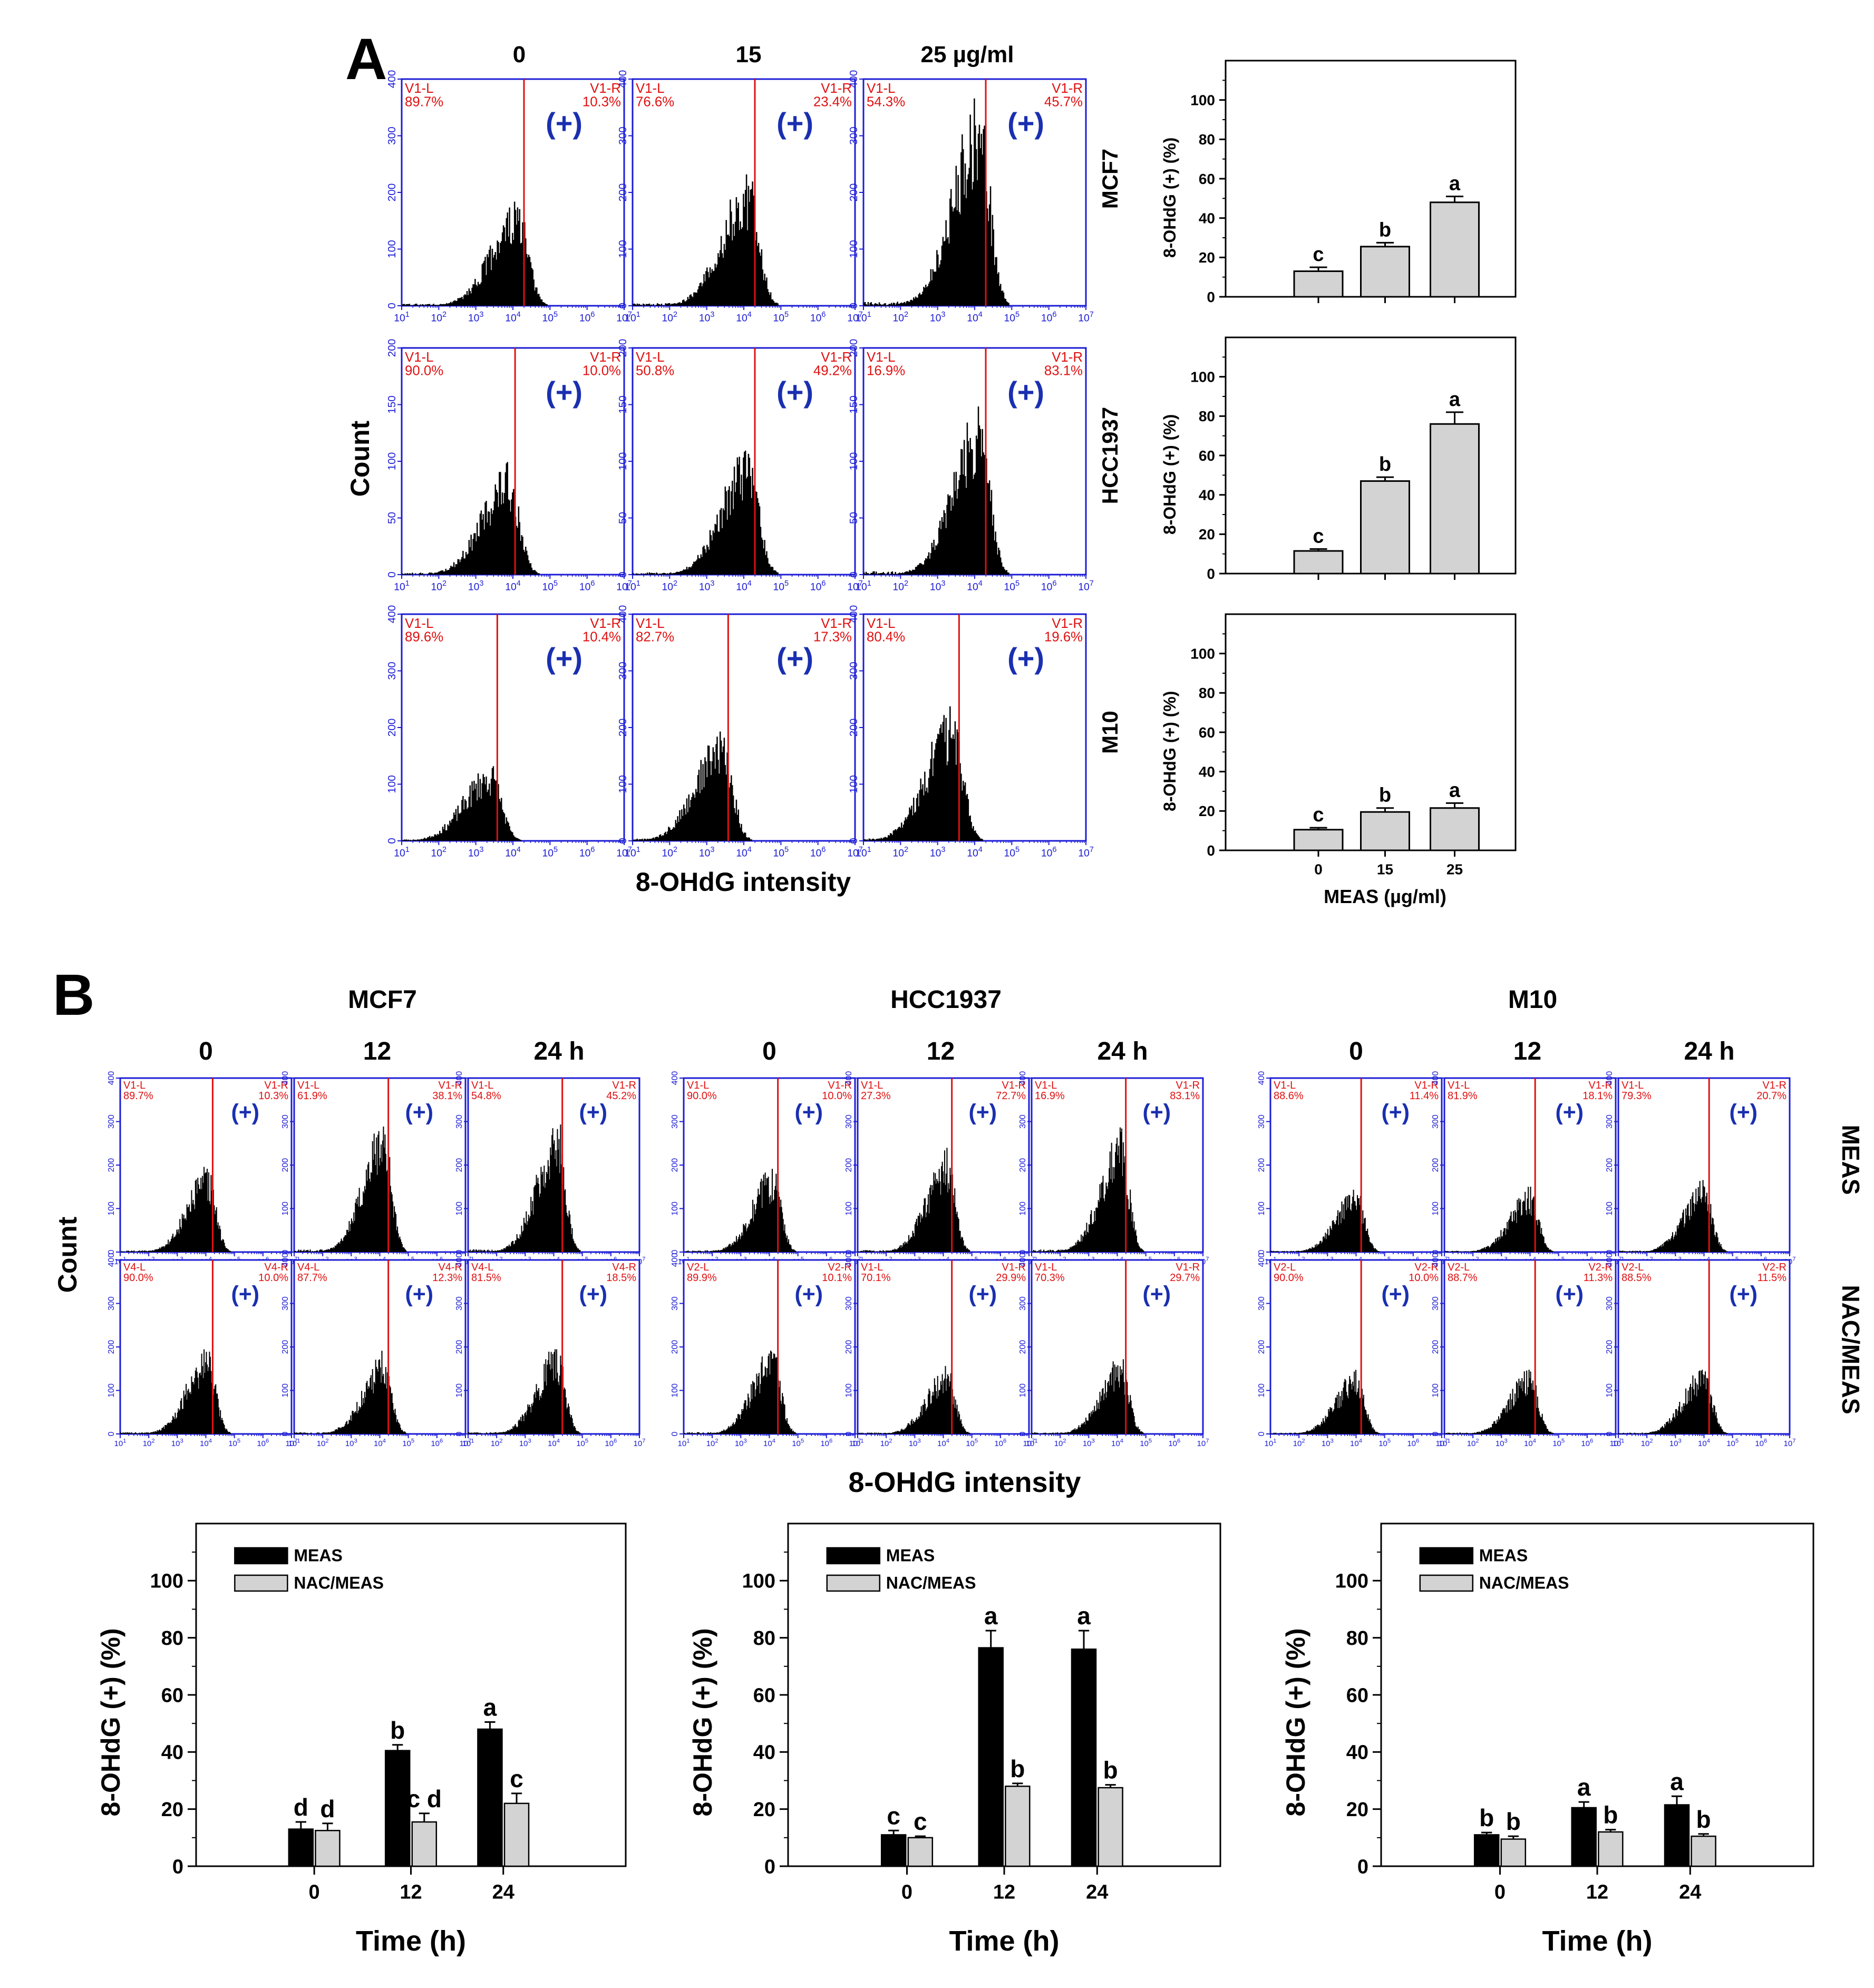 The image size is (1874, 1988). I want to click on y-tick-label: 100, so click(1261, 1209).